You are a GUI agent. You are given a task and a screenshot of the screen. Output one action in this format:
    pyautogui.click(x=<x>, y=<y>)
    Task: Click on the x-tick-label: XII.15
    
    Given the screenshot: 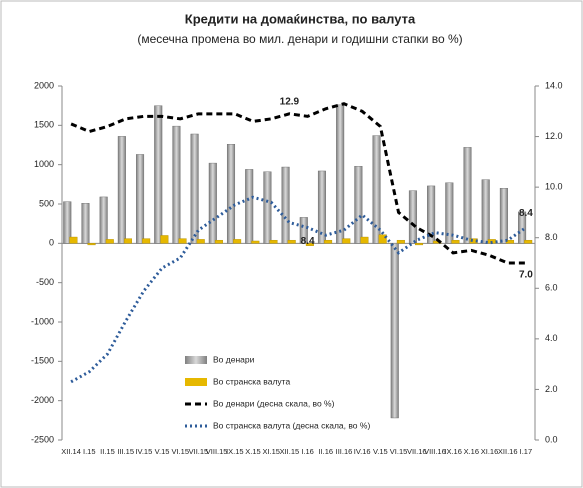 What is the action you would take?
    pyautogui.click(x=290, y=451)
    